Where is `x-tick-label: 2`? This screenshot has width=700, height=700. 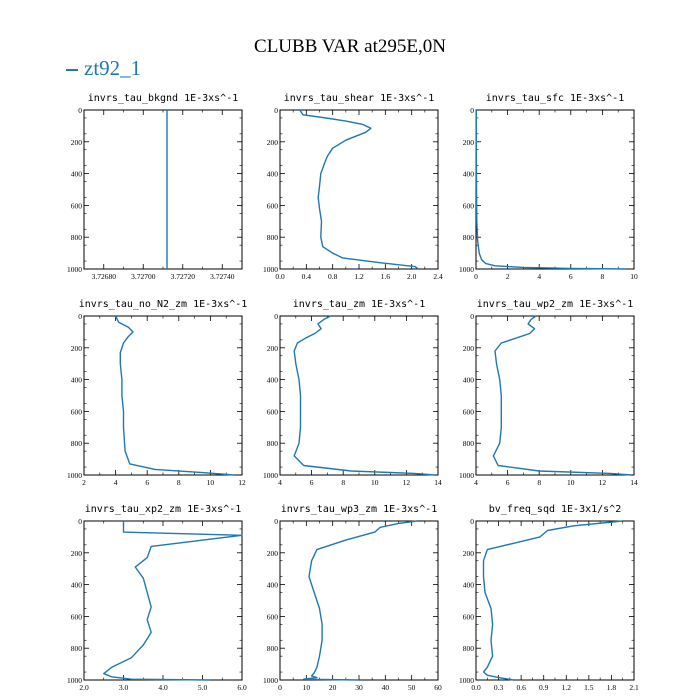 x-tick-label: 2 is located at coordinates (84, 482).